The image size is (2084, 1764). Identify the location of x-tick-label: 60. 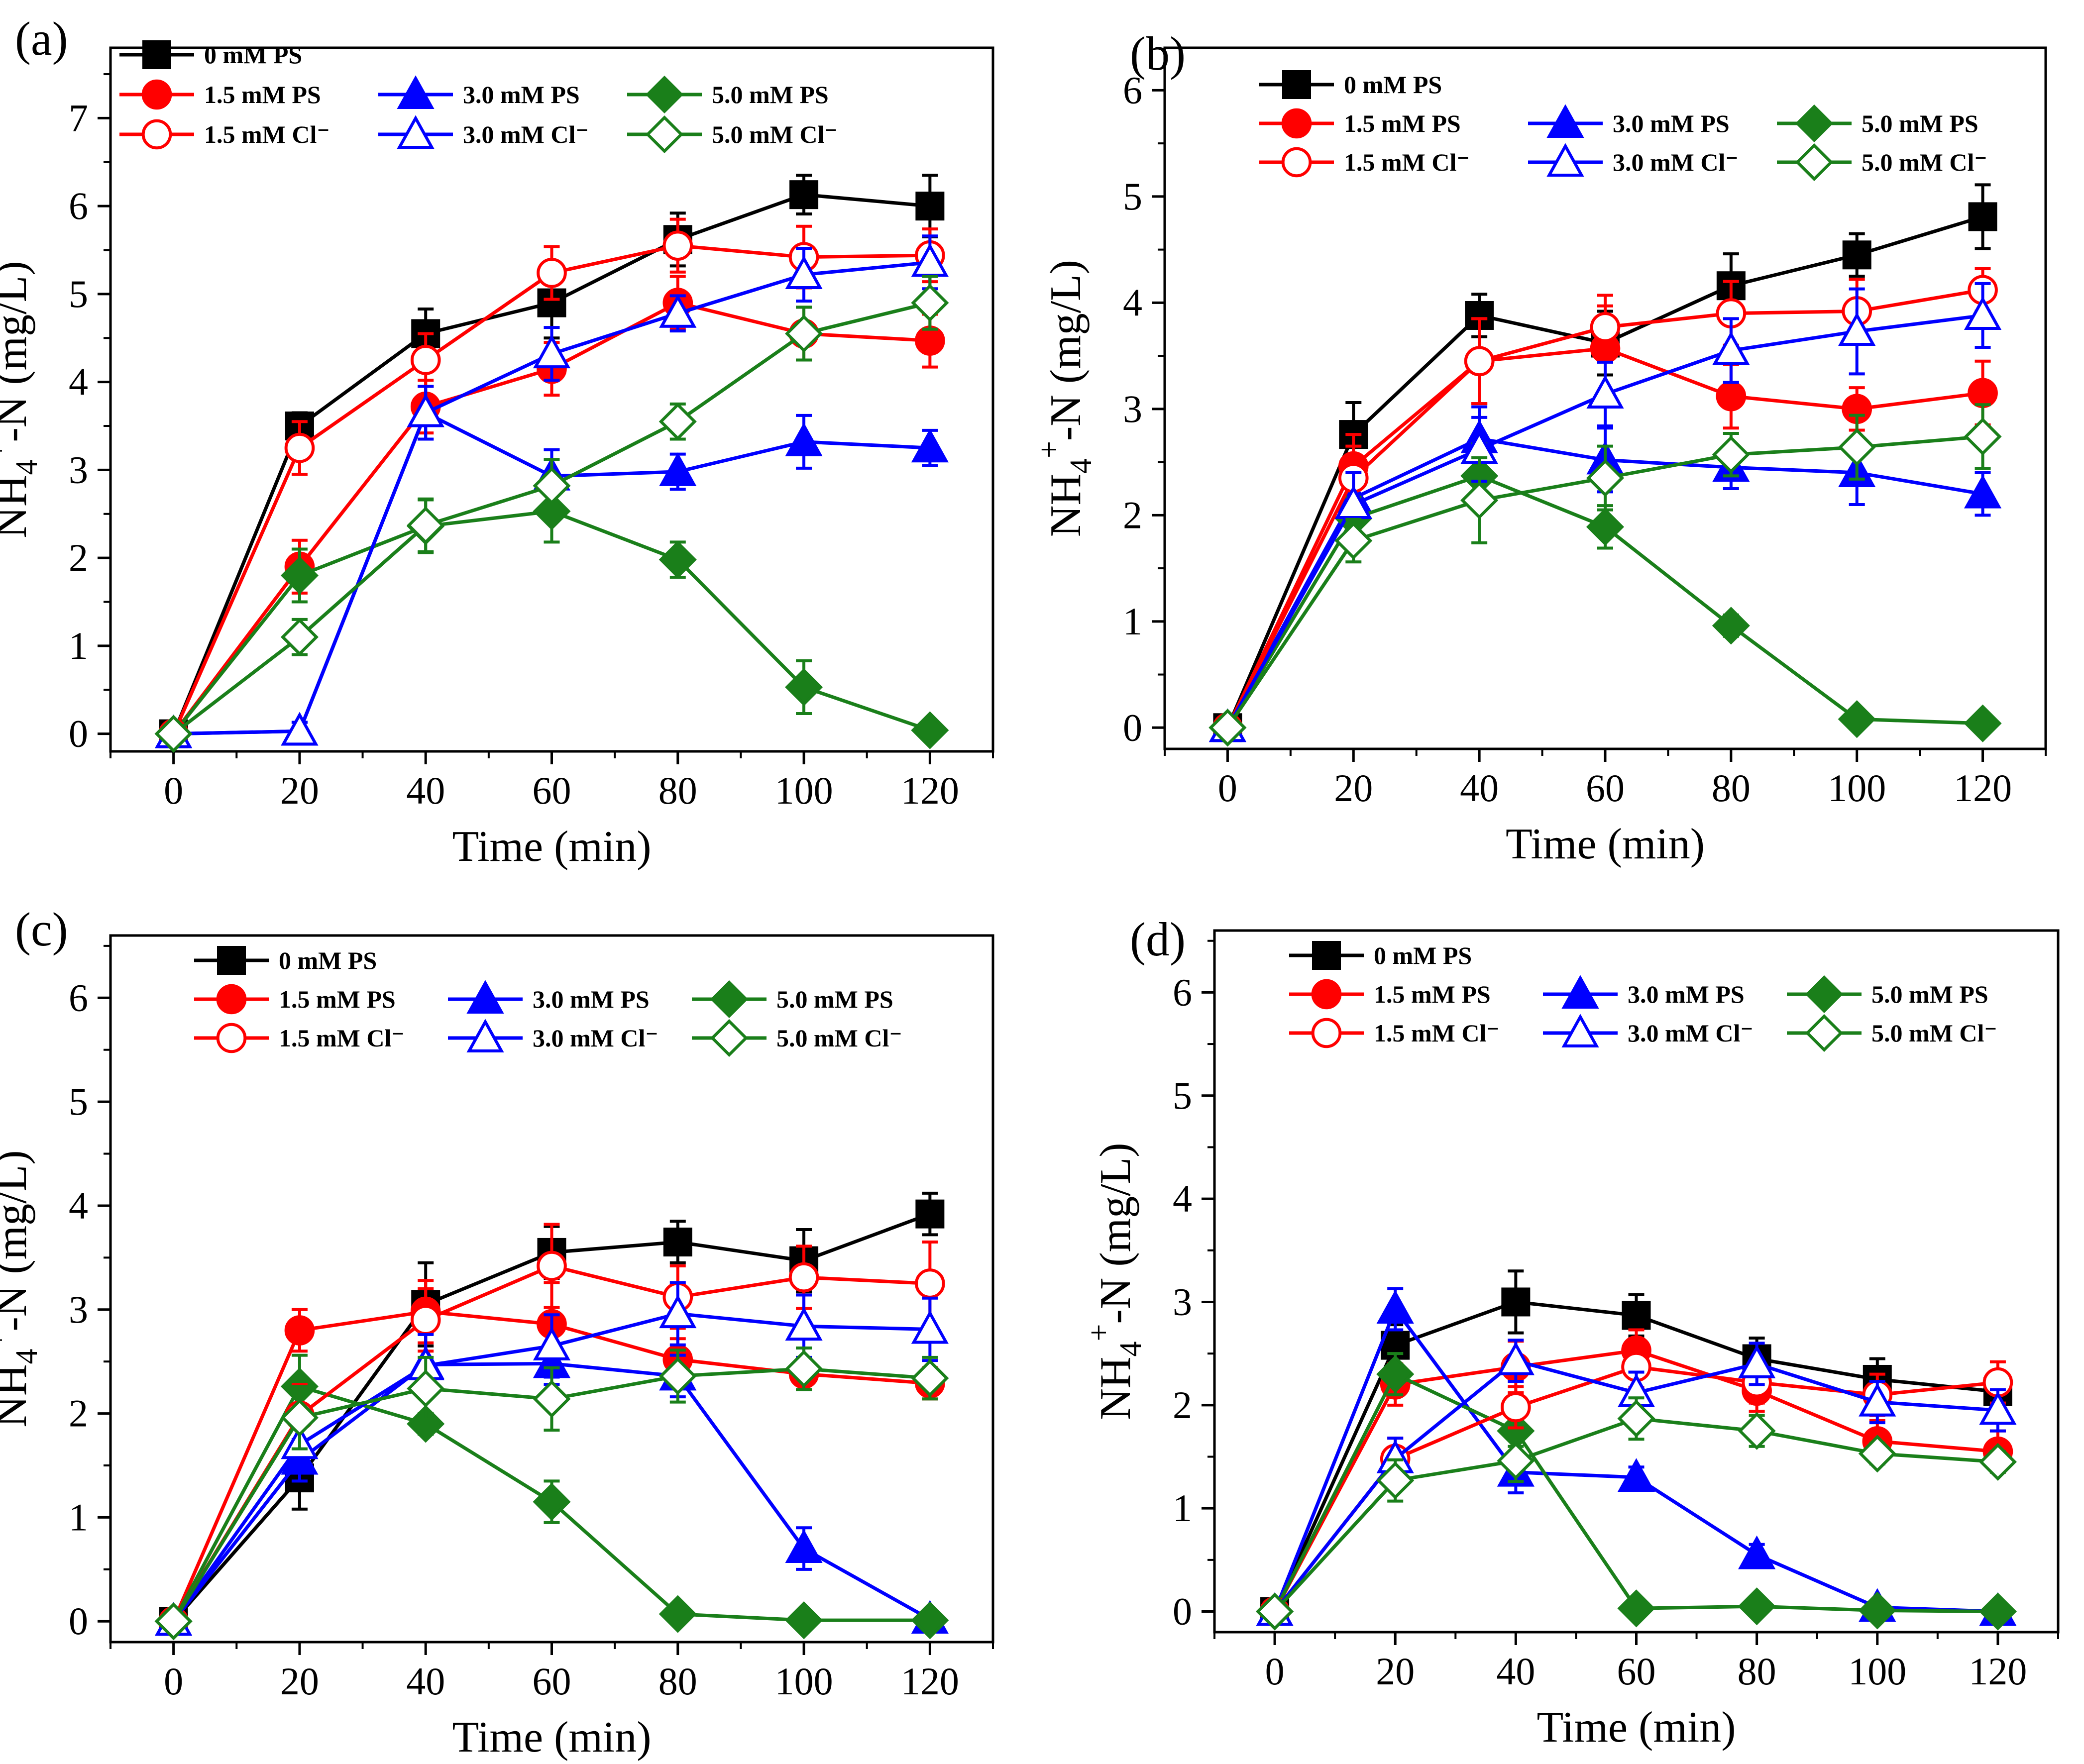
(1605, 788).